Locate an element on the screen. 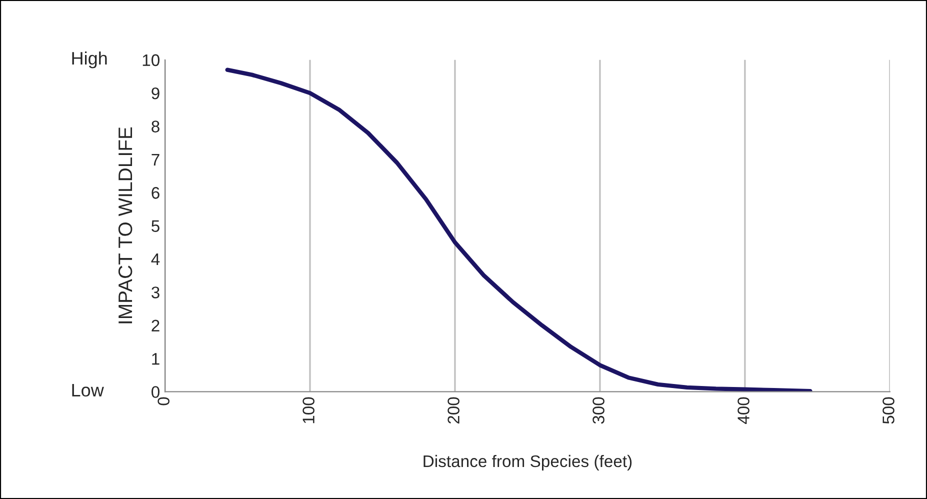 This screenshot has height=499, width=927. text: High is located at coordinates (89, 59).